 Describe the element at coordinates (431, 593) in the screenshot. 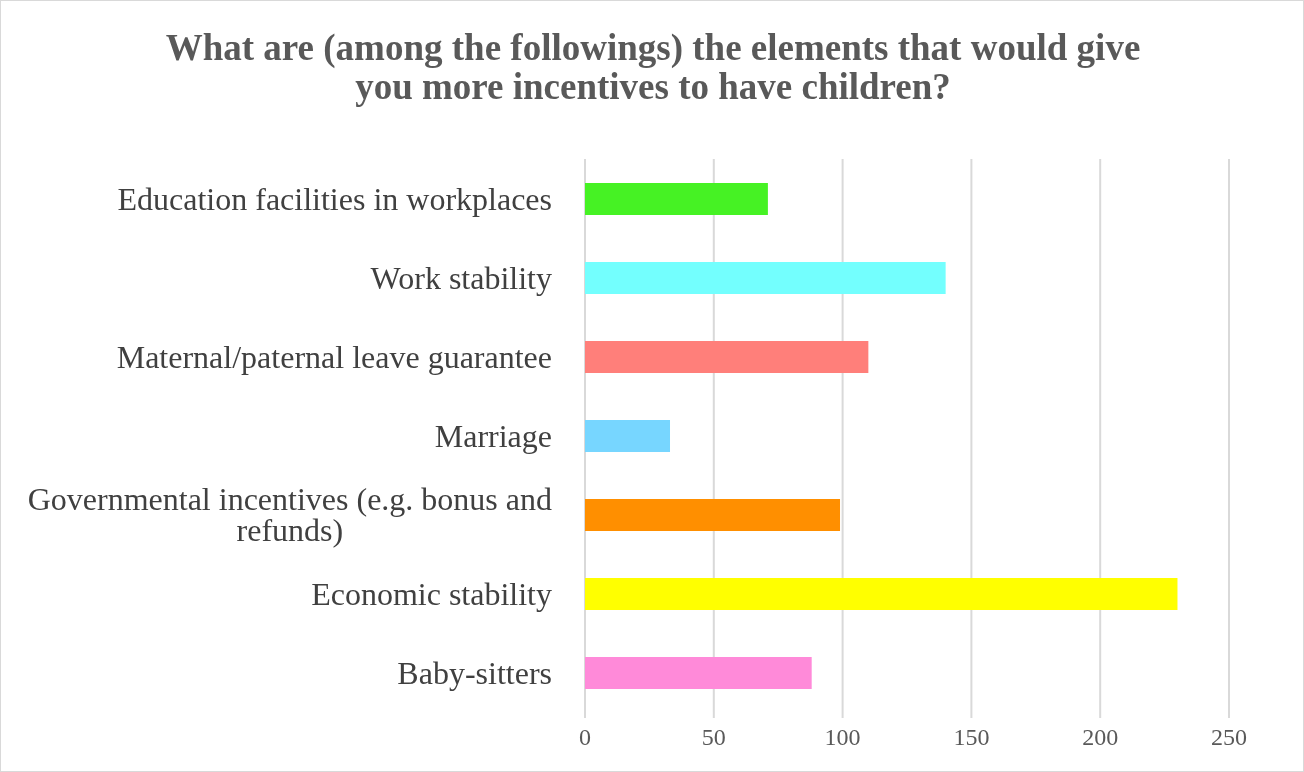

I see `y-tick-label: Economic stability` at that location.